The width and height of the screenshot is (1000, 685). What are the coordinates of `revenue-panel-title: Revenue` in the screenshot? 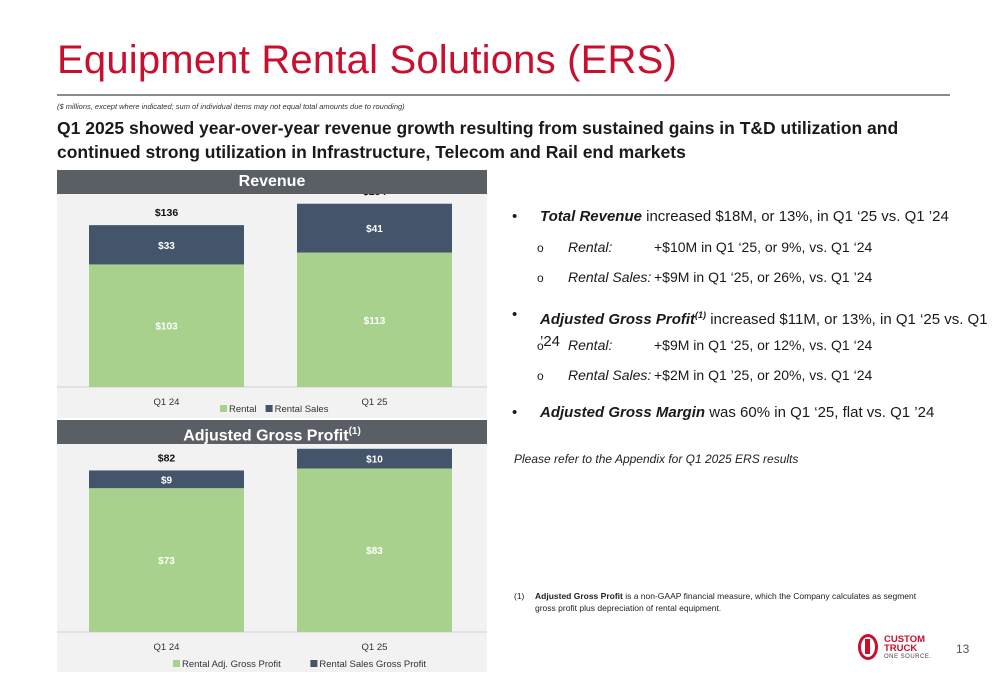 It's located at (272, 181).